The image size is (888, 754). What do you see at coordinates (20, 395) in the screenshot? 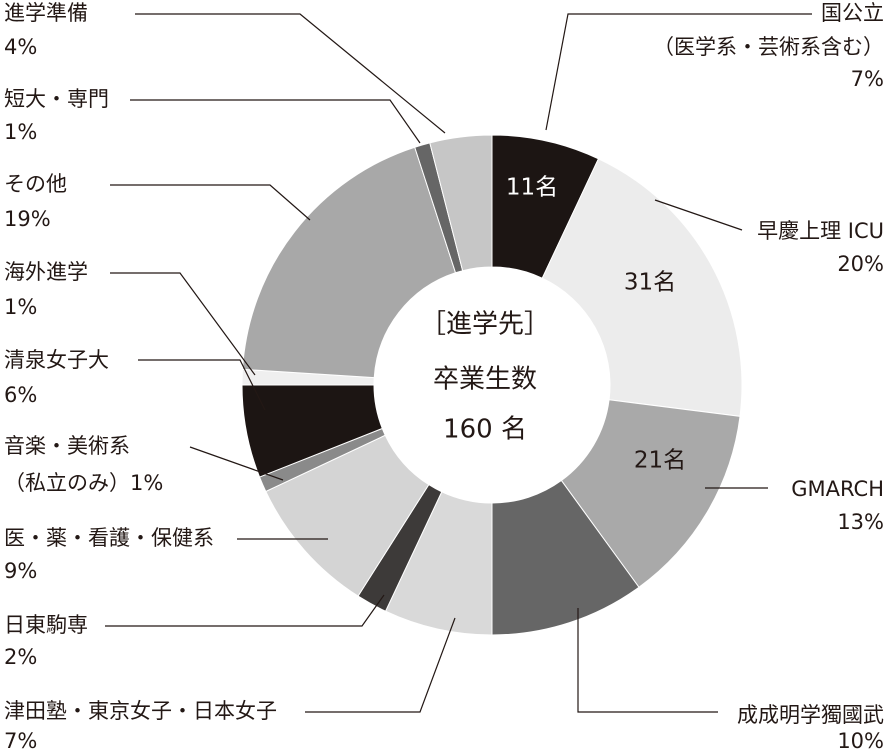
I see `percent-label: 6%` at bounding box center [20, 395].